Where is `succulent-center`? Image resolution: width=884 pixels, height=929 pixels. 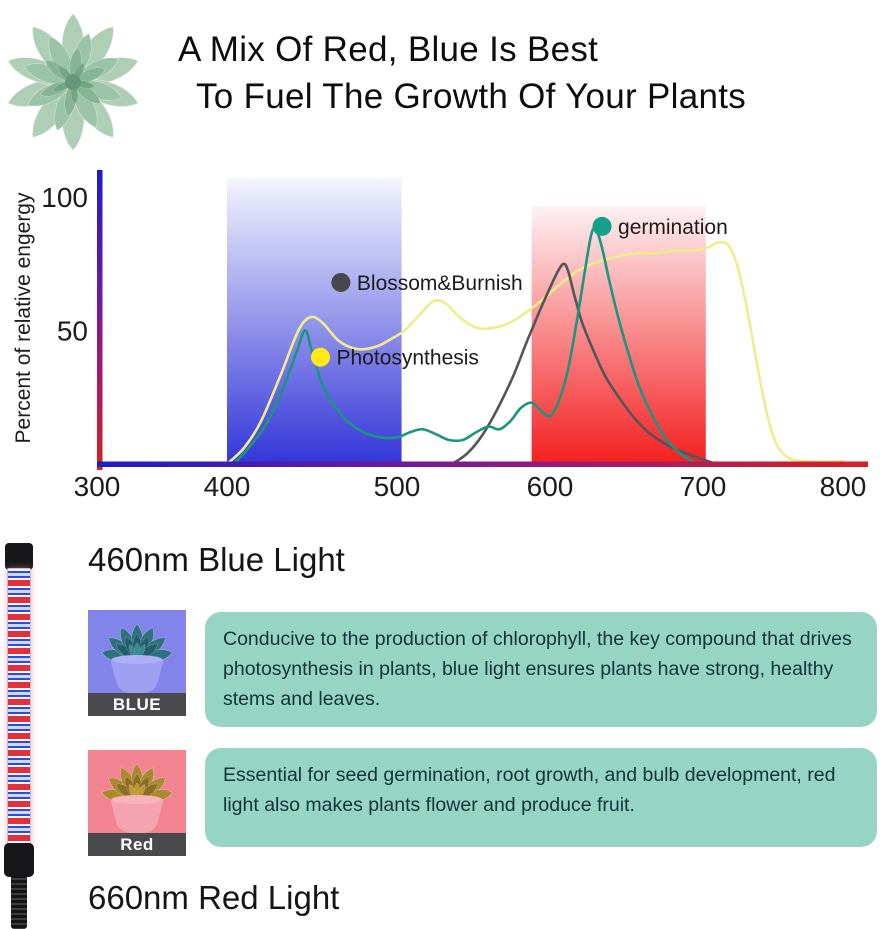 succulent-center is located at coordinates (73, 82).